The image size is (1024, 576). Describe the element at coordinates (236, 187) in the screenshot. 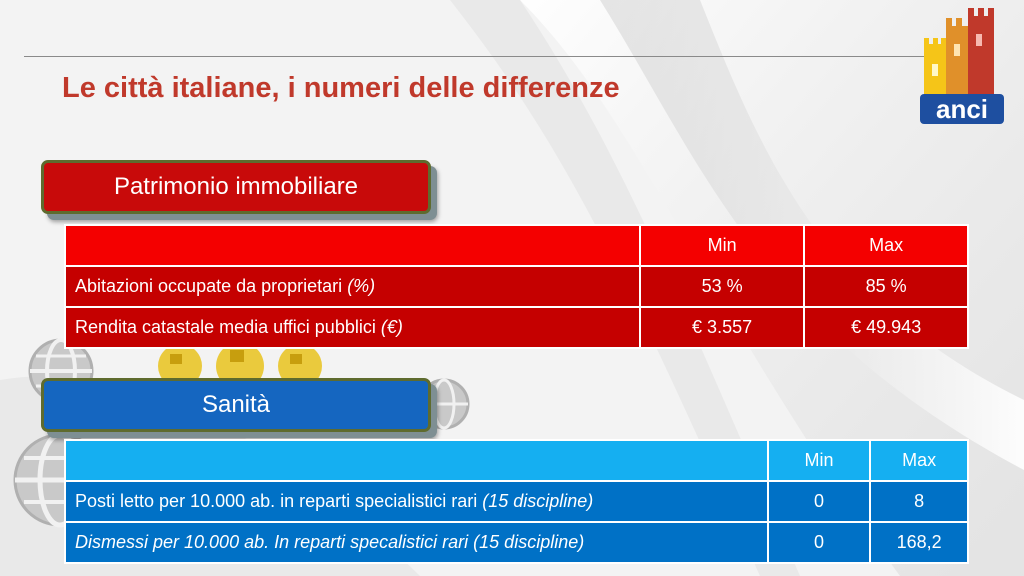

I see `section-patrimonio-immobiliare: Patrimonio immobiliare` at that location.